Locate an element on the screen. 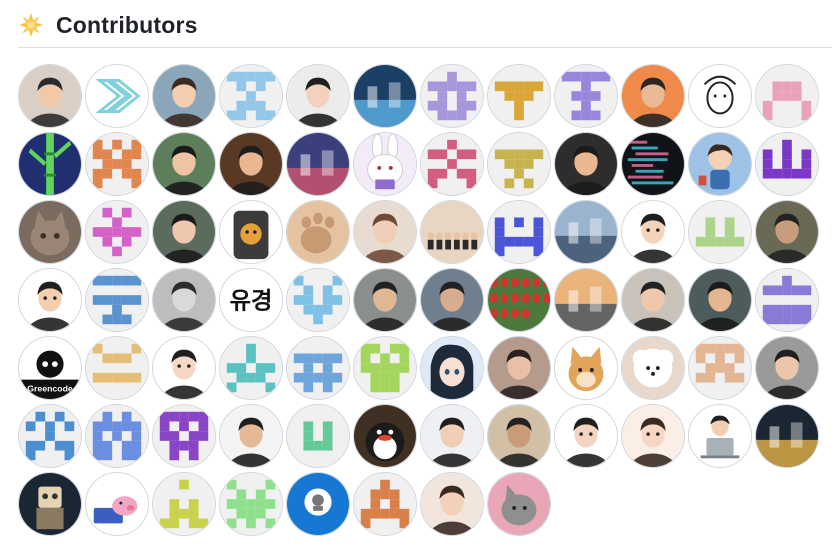 This screenshot has height=555, width=840. avatar-image: 유경 is located at coordinates (251, 300).